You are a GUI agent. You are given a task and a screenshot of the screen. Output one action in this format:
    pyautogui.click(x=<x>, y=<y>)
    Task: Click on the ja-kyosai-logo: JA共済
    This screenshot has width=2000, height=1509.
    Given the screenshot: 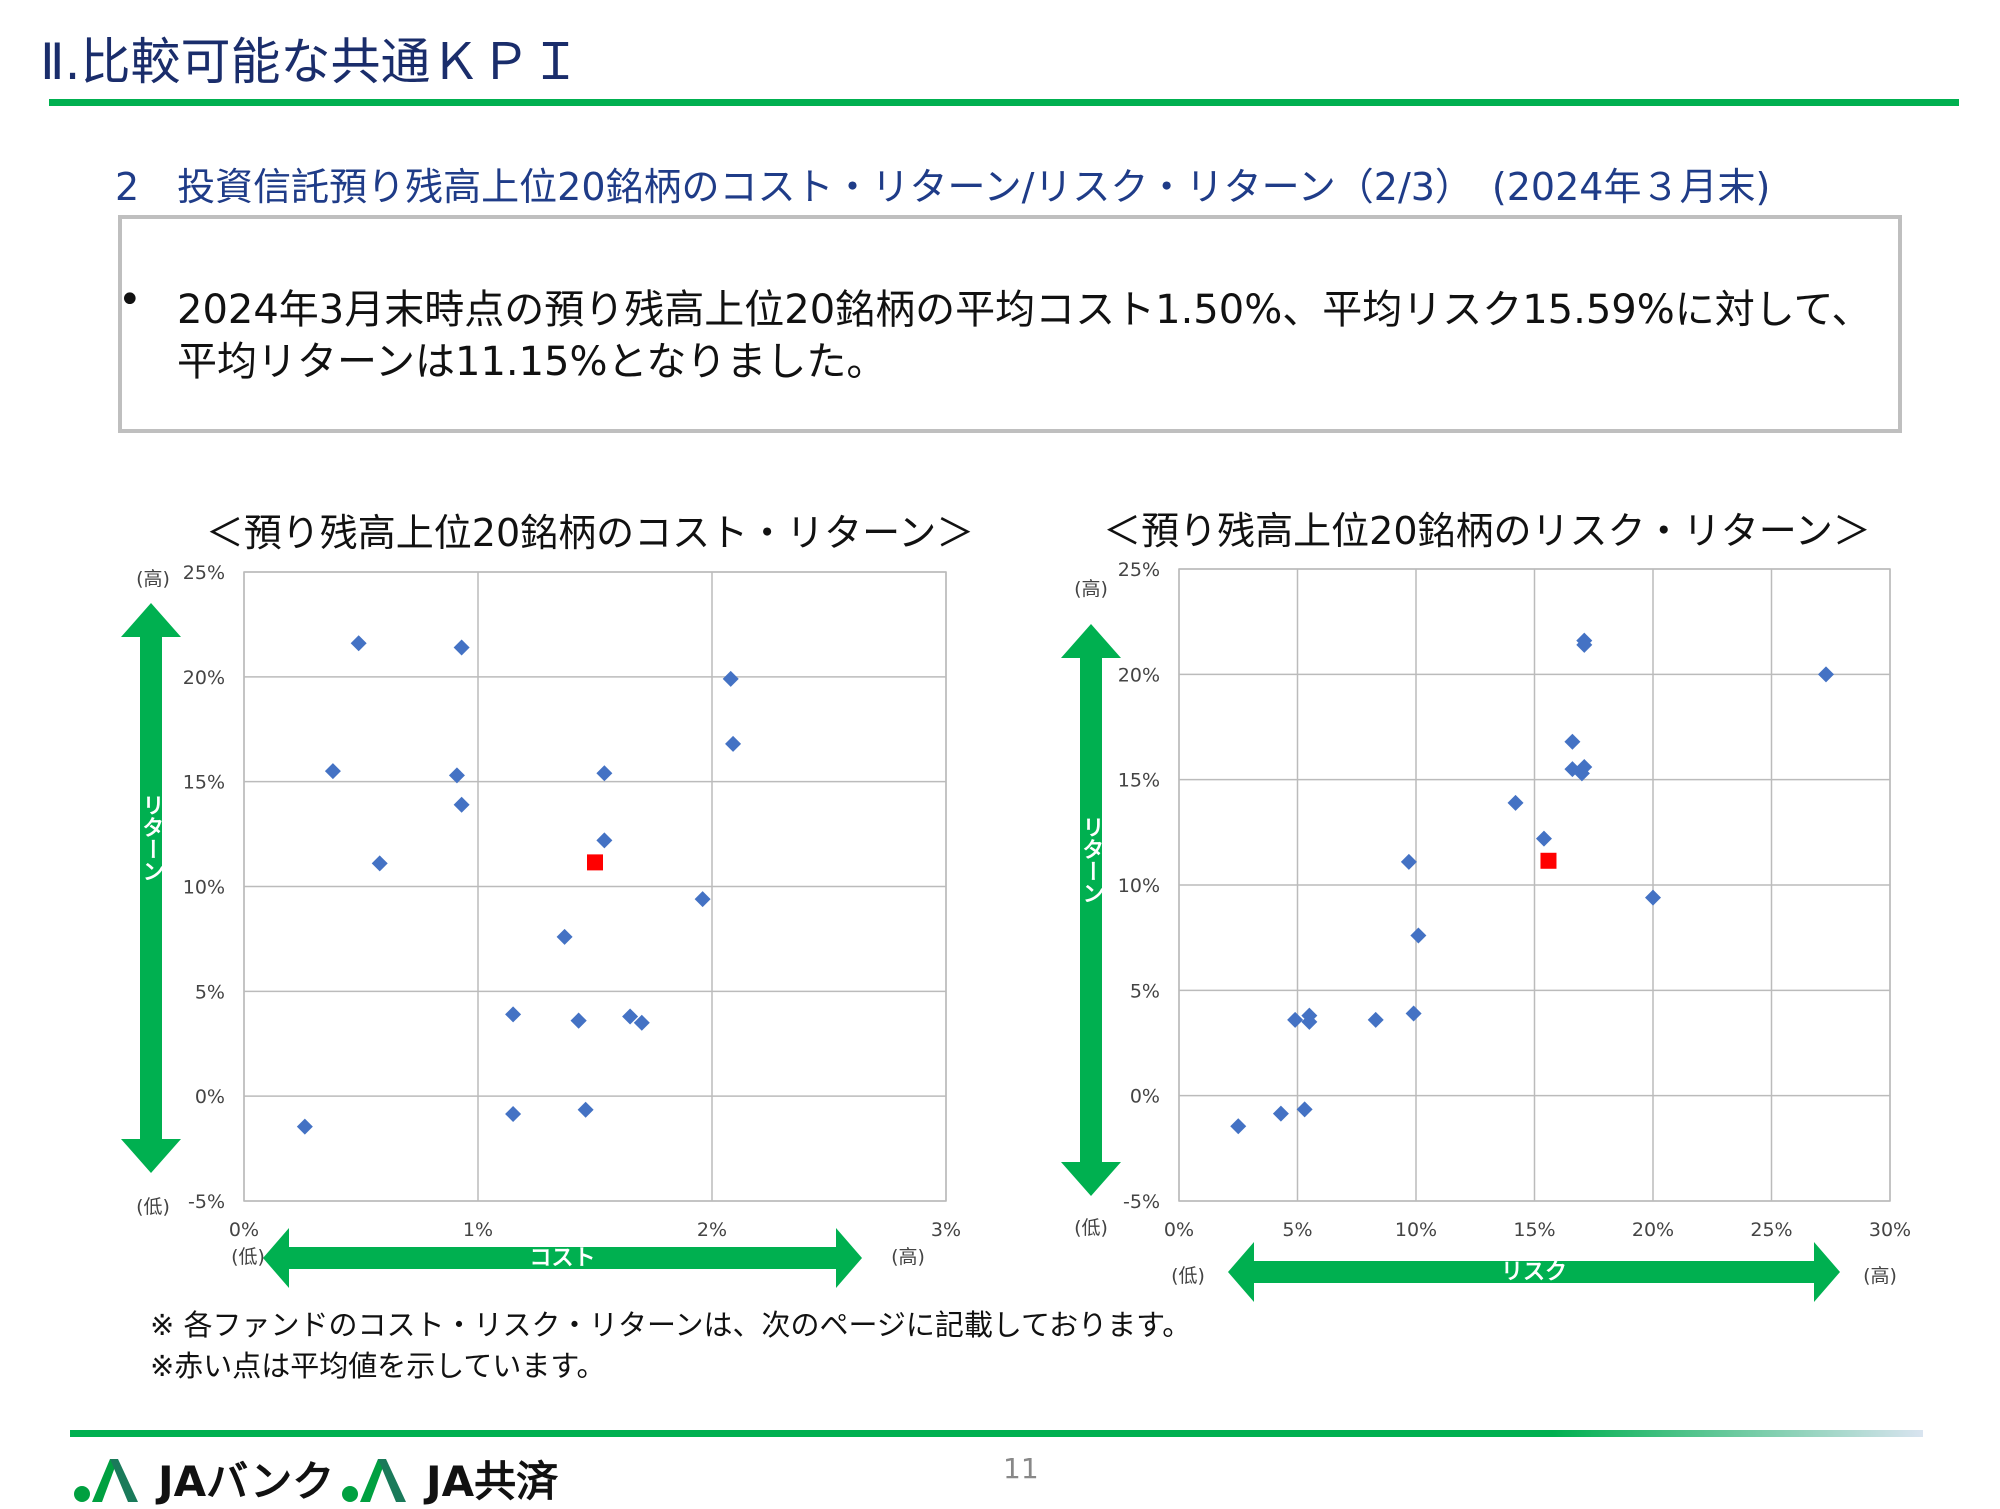 What is the action you would take?
    pyautogui.click(x=449, y=1478)
    